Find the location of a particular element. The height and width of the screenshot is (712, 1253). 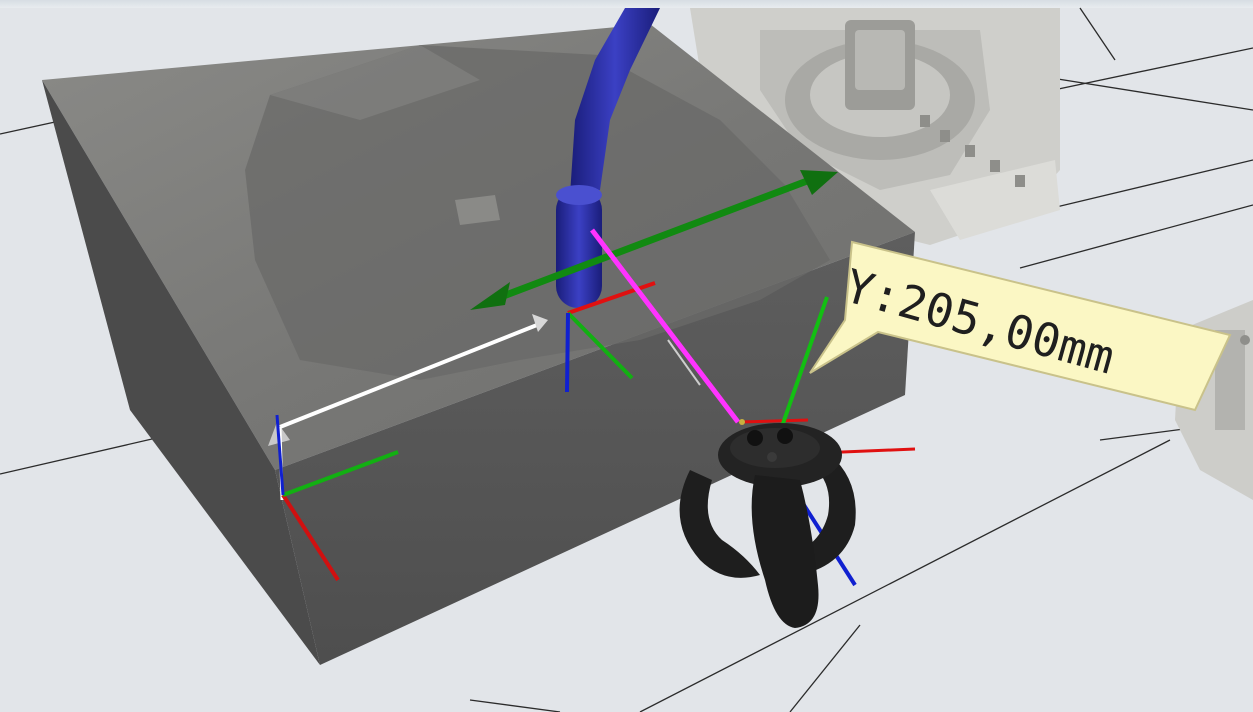

move-arrow-icon is located at coordinates (654, 240).